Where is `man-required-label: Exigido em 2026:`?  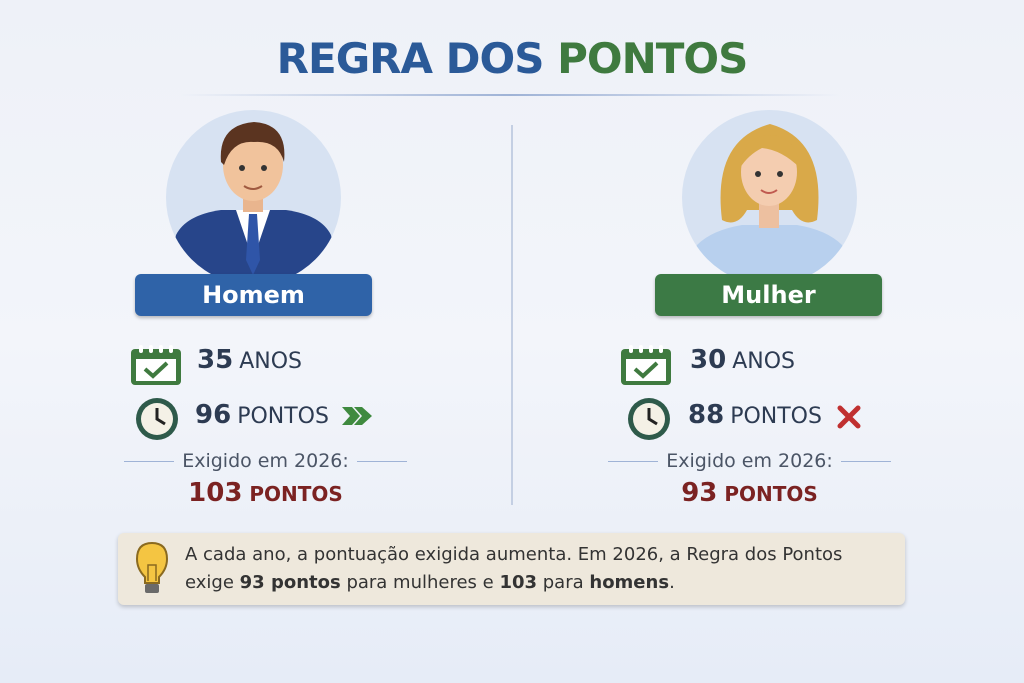 man-required-label: Exigido em 2026: is located at coordinates (265, 461).